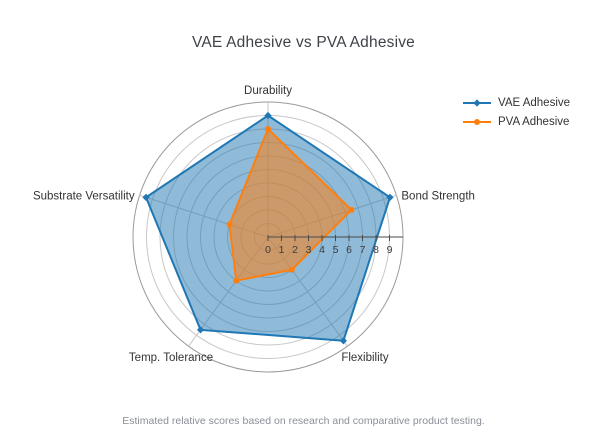 This screenshot has height=448, width=607. I want to click on radial-tick-label: 5, so click(336, 250).